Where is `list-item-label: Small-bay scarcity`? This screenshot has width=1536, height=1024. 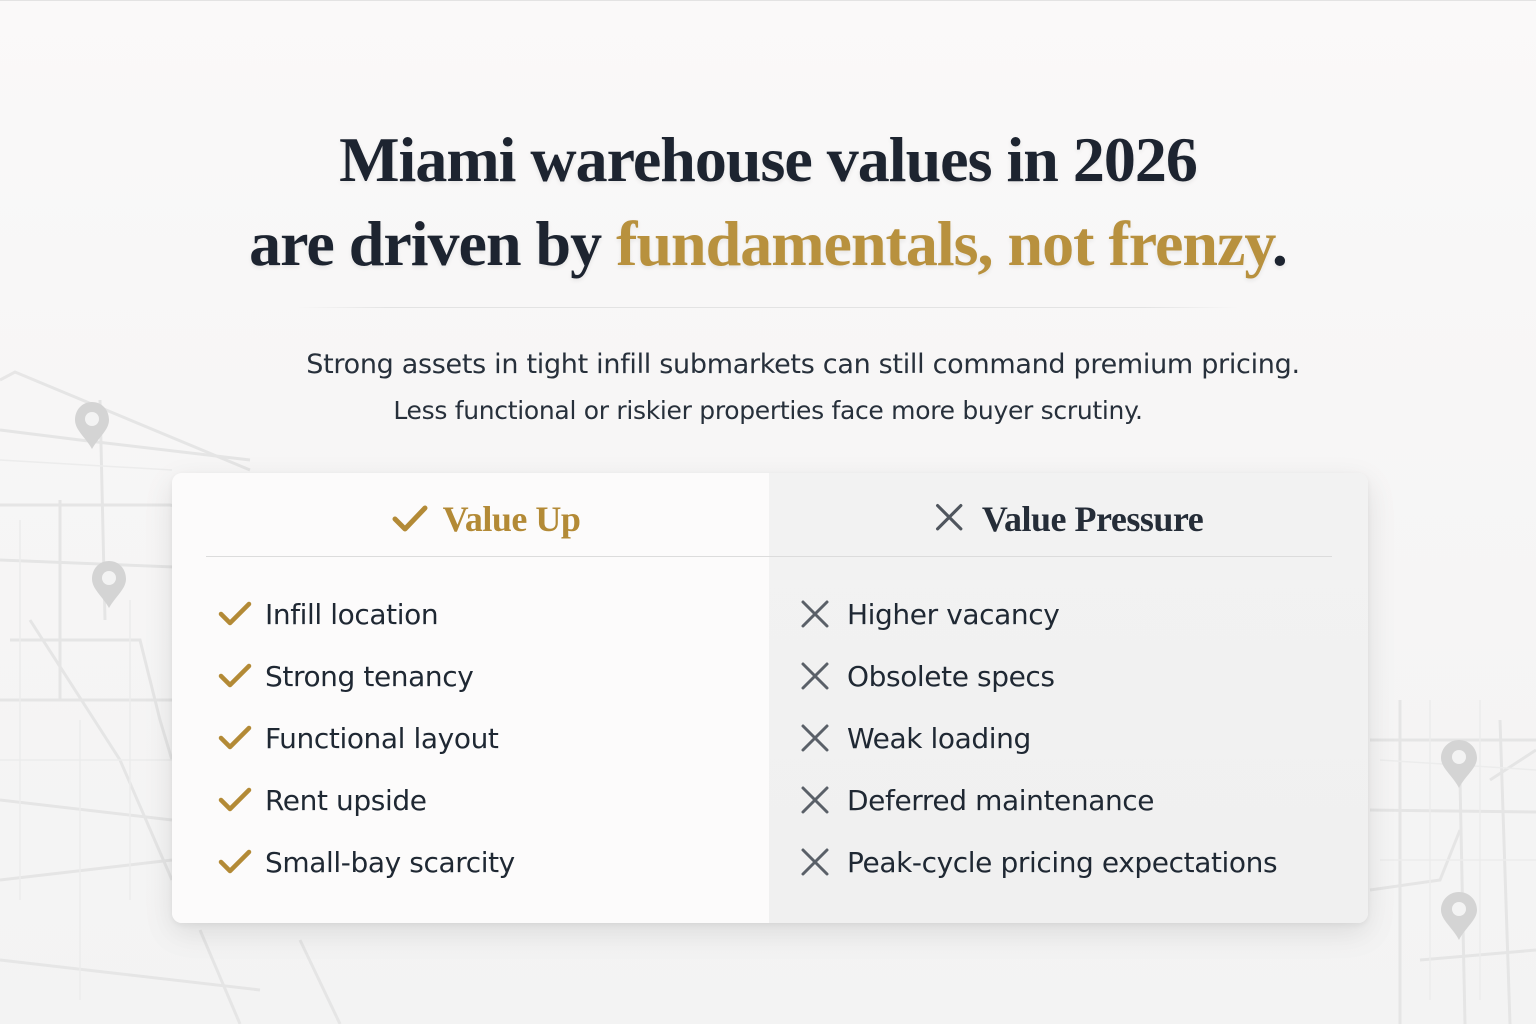
list-item-label: Small-bay scarcity is located at coordinates (390, 862).